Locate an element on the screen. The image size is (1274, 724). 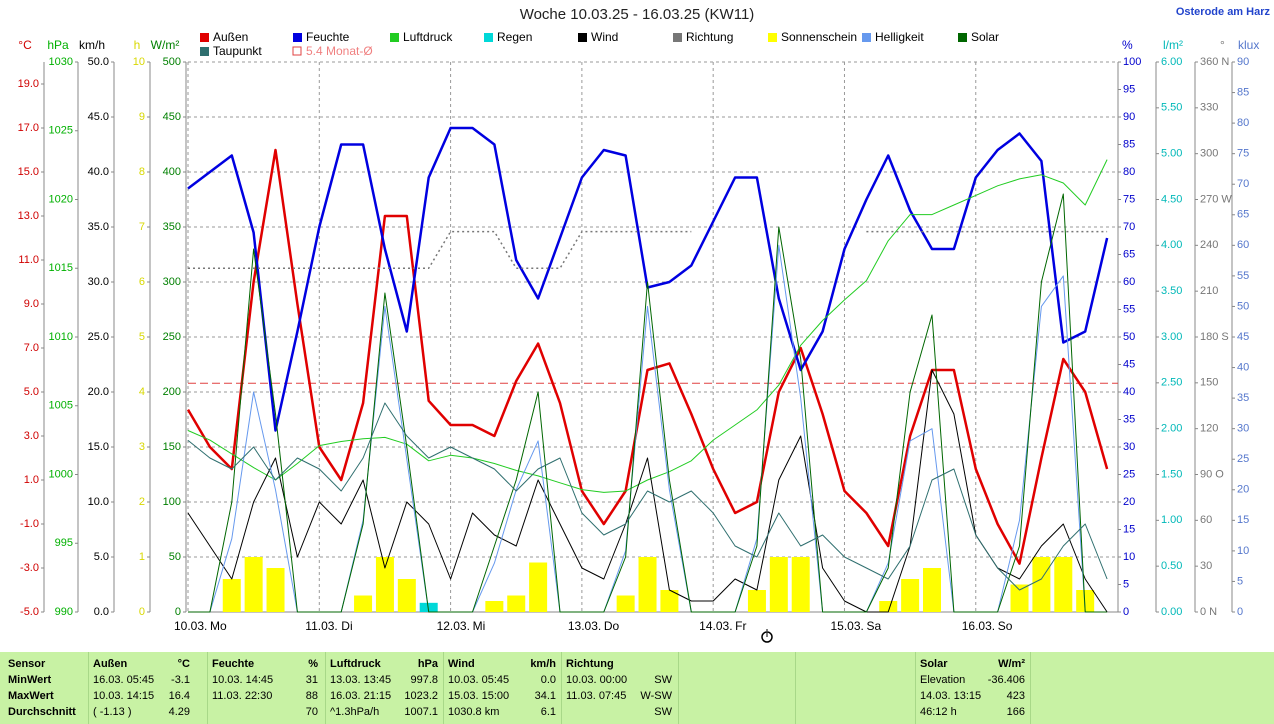
legend-label: 5.4 Monat-Ø is located at coordinates (339, 51).